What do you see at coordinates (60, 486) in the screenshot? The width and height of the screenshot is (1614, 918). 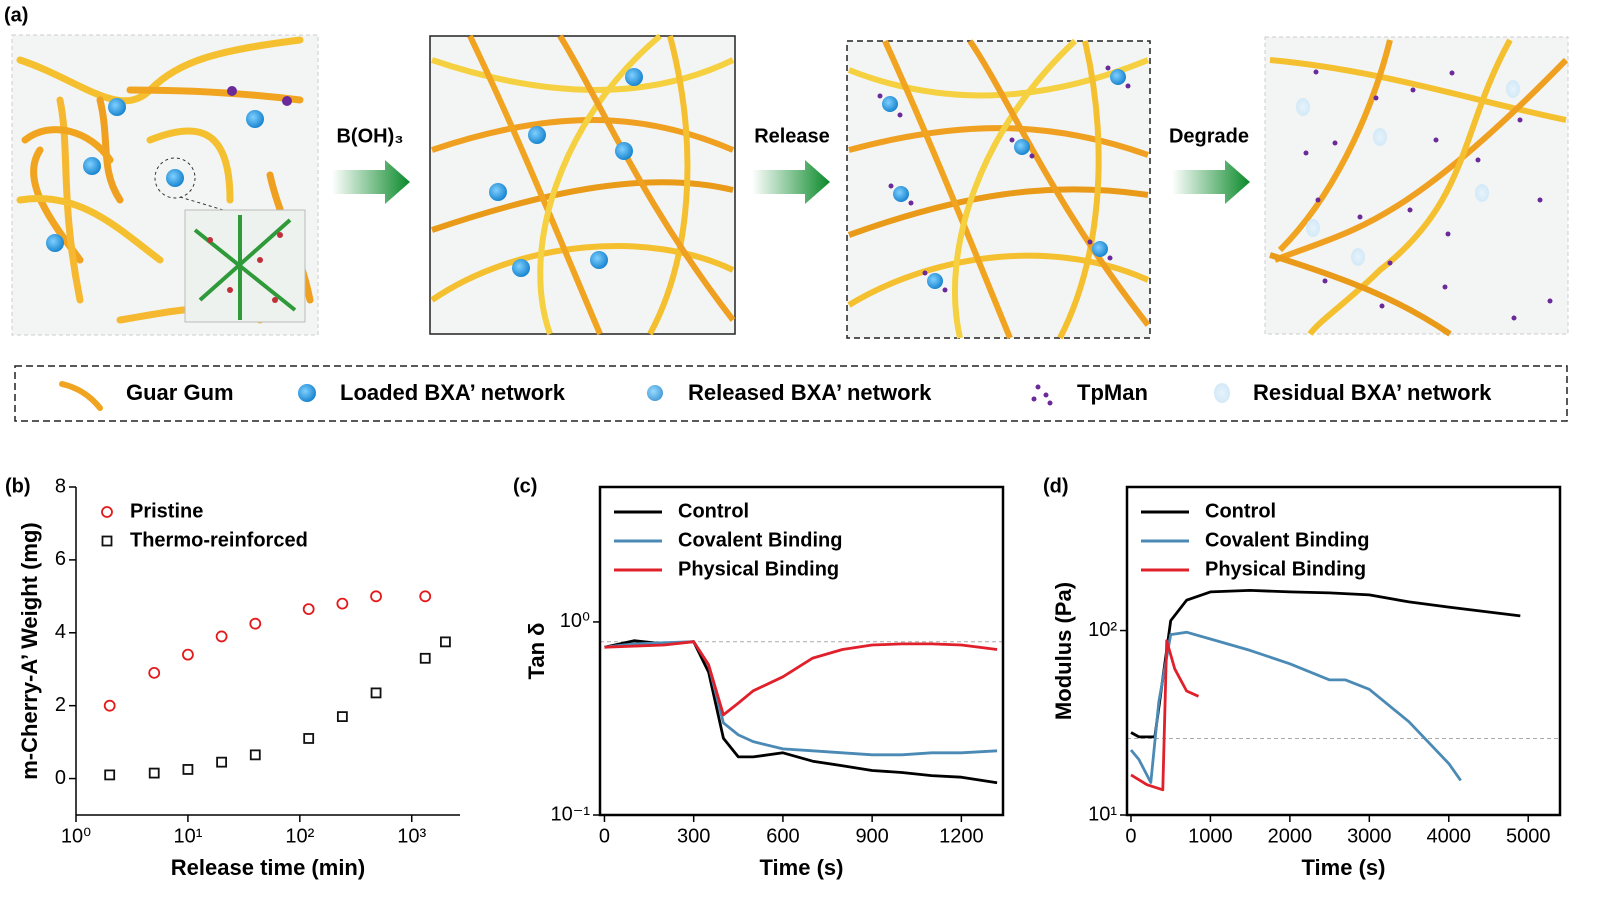 I see `y-tick-label: 8` at bounding box center [60, 486].